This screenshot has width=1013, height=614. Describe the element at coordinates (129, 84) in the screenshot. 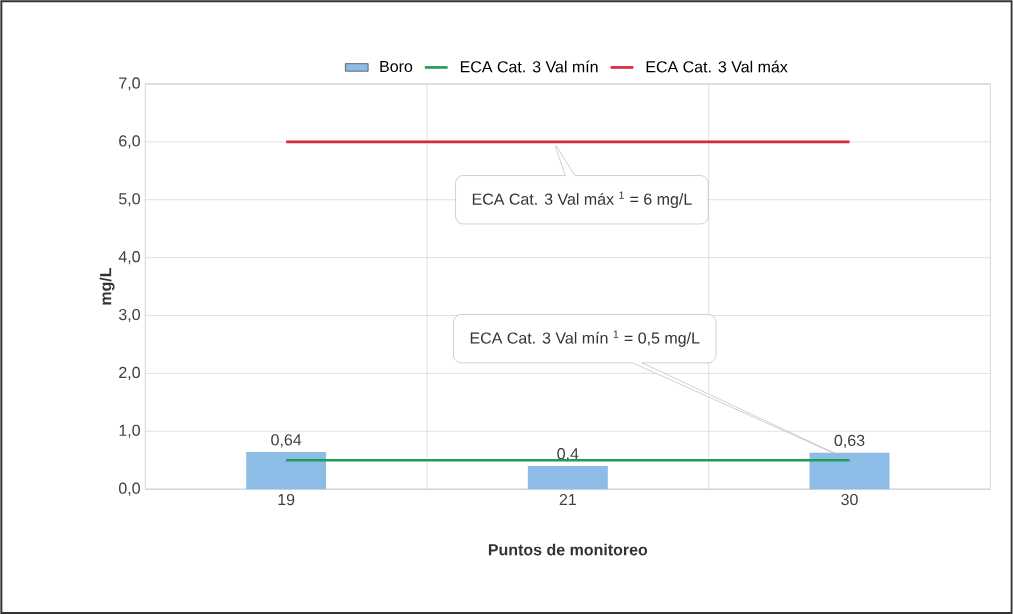

I see `y-tick-label: 7,0` at that location.